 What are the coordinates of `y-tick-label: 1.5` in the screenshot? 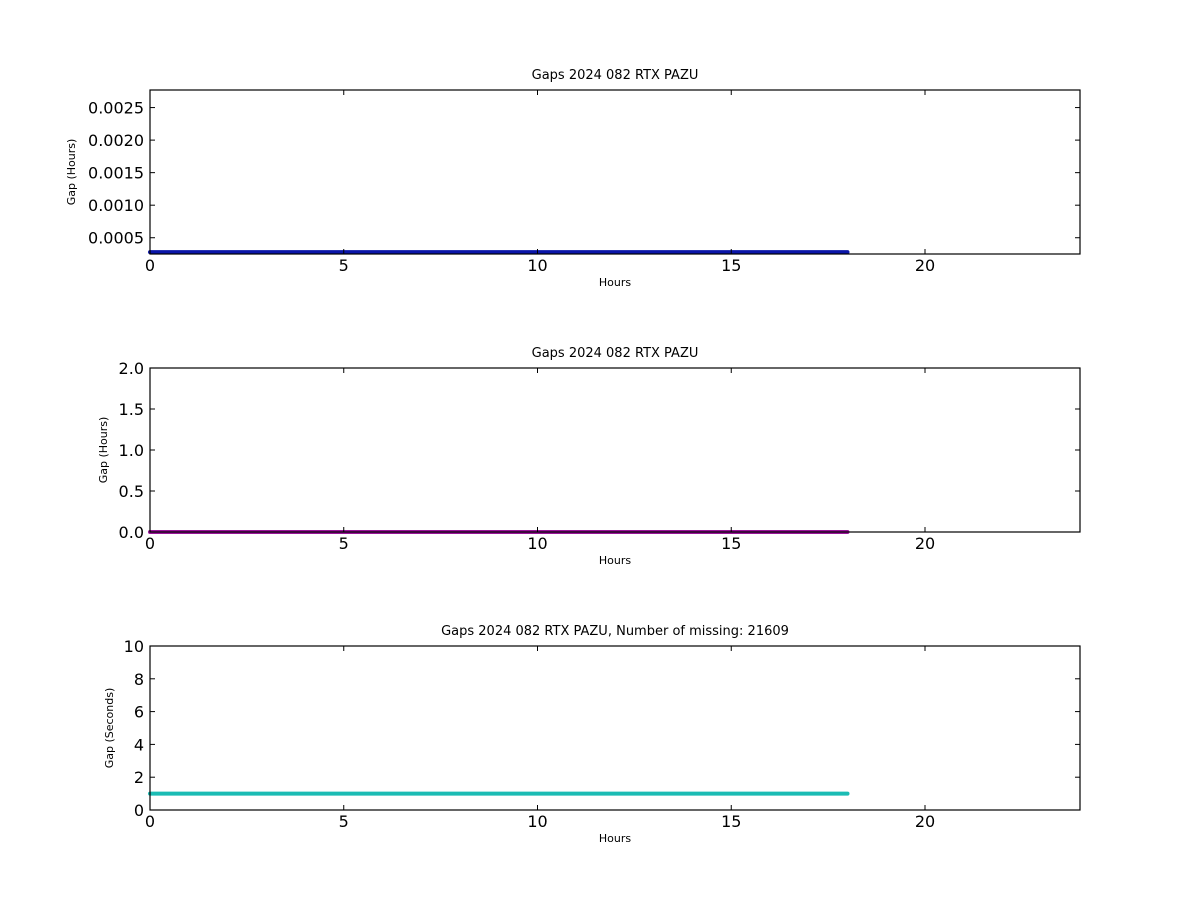 It's located at (131, 409).